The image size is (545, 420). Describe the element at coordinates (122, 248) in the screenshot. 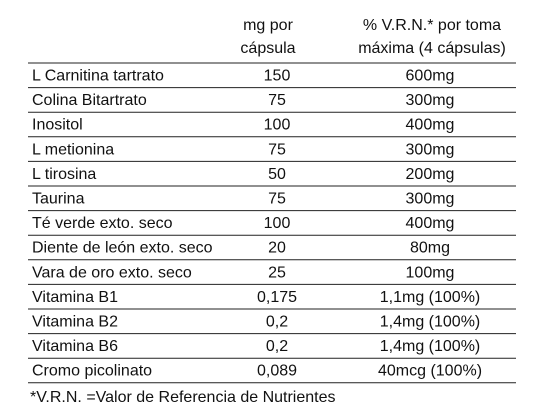

I see `ingredient: Diente de león exto. seco` at that location.